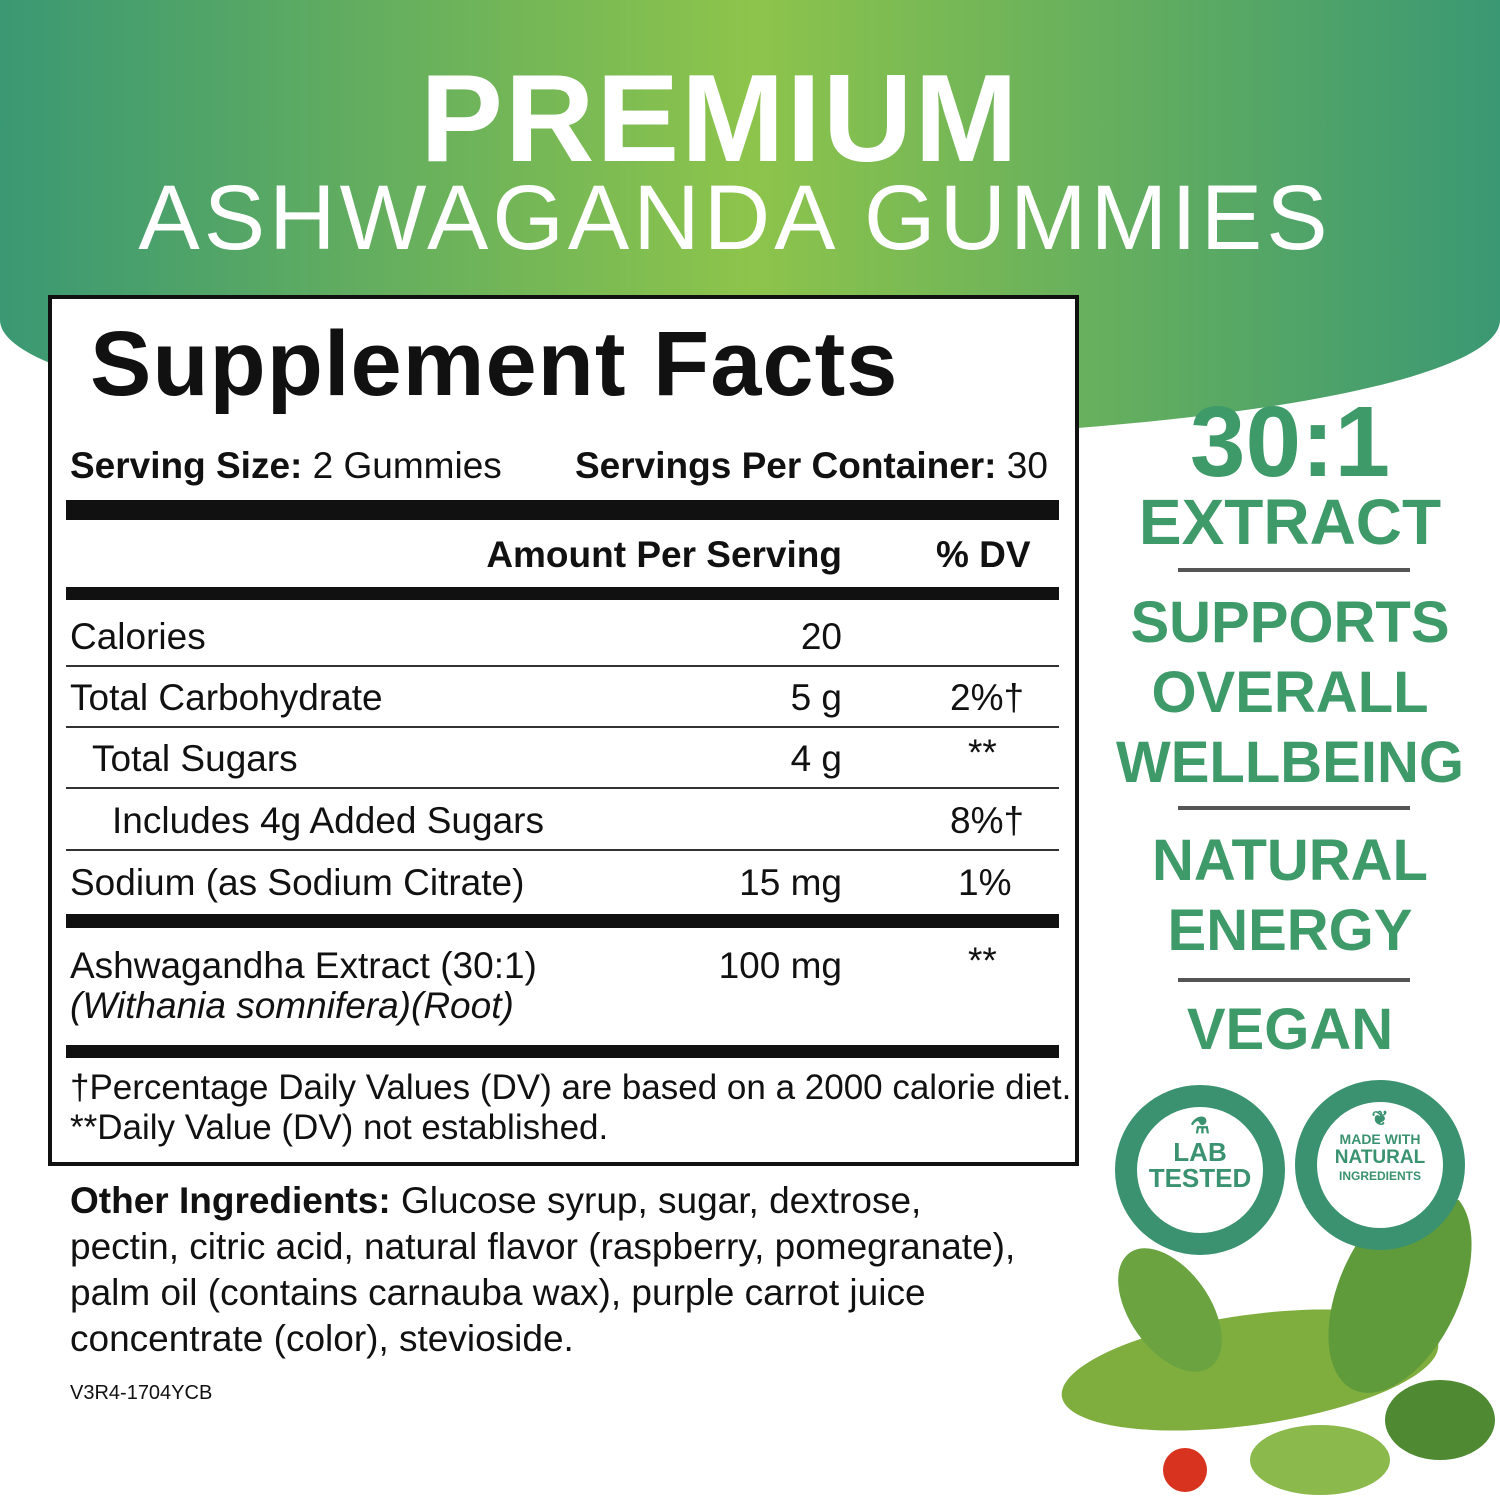 This screenshot has width=1500, height=1500. What do you see at coordinates (339, 1127) in the screenshot?
I see `footnote-not-established: **Daily Value (DV) not established.` at bounding box center [339, 1127].